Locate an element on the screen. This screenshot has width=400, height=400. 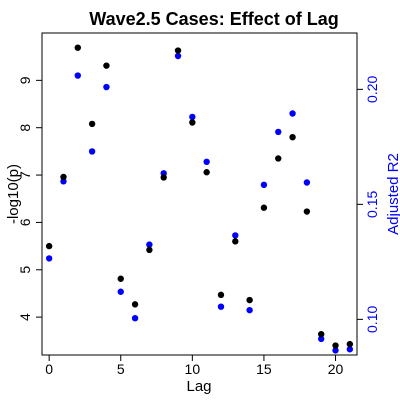
y2-tick-label: 0.20 is located at coordinates (372, 89).